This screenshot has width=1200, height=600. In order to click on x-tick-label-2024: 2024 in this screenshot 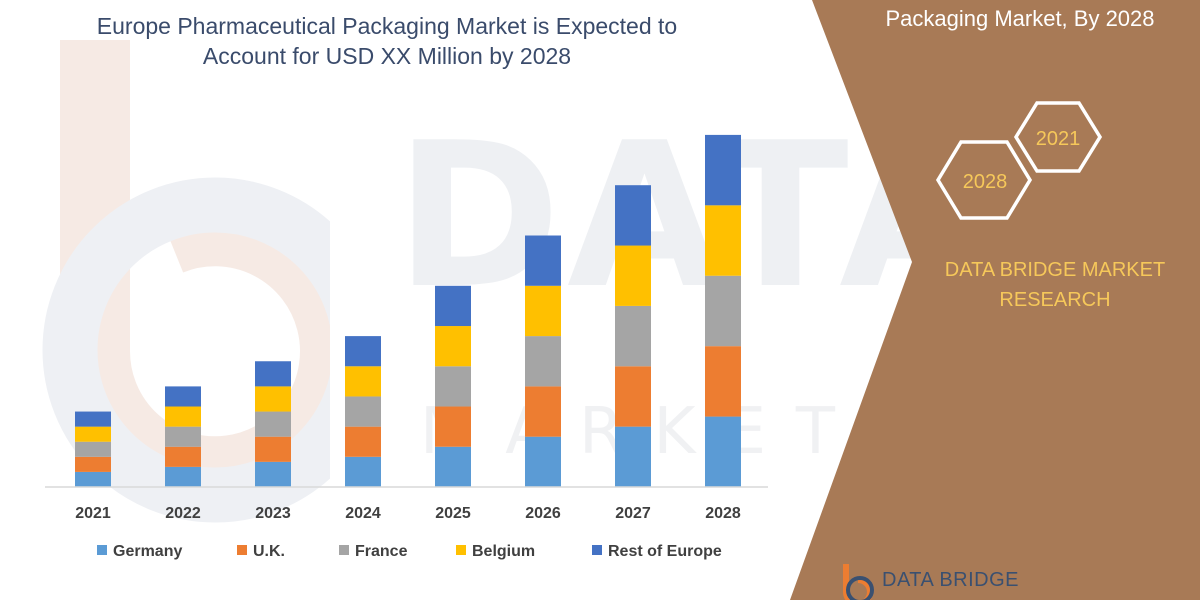, I will do `click(363, 513)`.